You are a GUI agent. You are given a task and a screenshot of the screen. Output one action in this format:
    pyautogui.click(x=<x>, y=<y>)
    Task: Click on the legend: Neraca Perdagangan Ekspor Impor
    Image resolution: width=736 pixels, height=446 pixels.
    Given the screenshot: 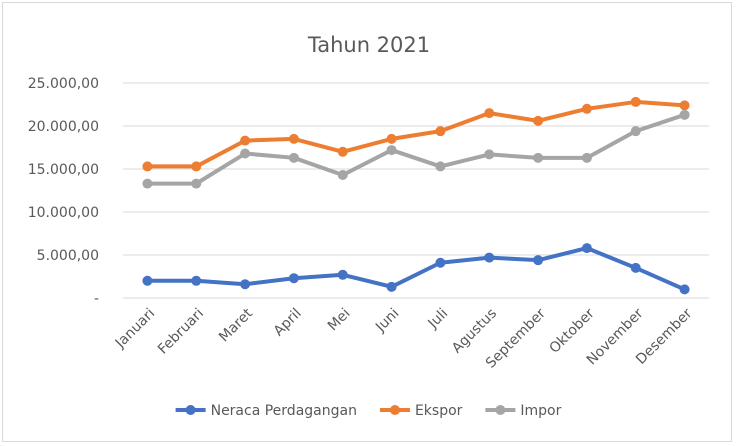 What is the action you would take?
    pyautogui.click(x=368, y=411)
    